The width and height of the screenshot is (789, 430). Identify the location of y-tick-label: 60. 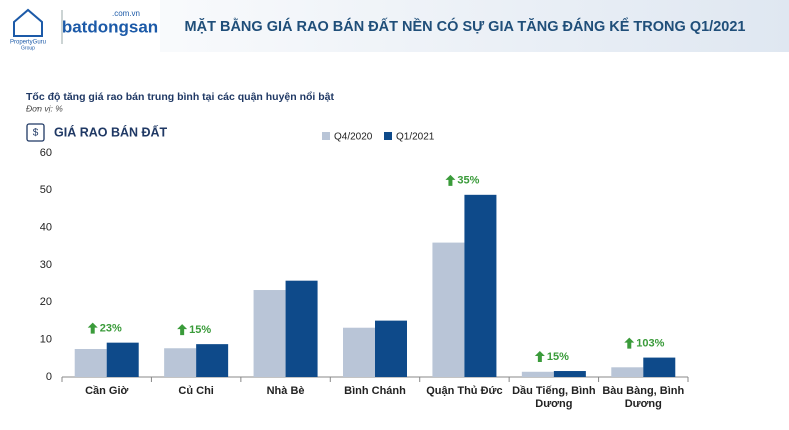
(46, 153).